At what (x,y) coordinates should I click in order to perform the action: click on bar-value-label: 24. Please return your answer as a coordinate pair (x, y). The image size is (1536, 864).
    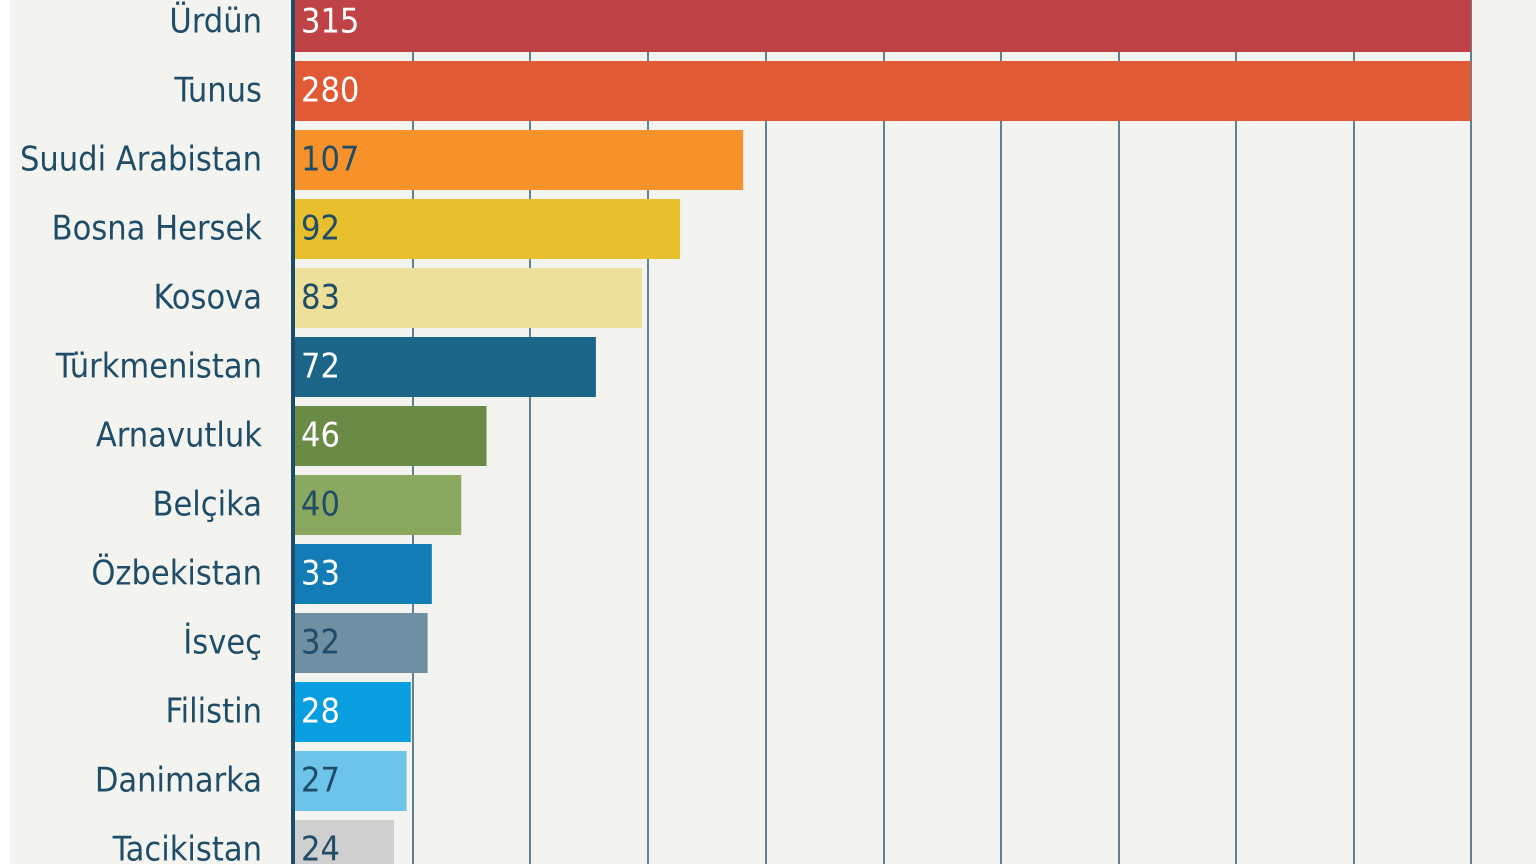
    Looking at the image, I should click on (320, 847).